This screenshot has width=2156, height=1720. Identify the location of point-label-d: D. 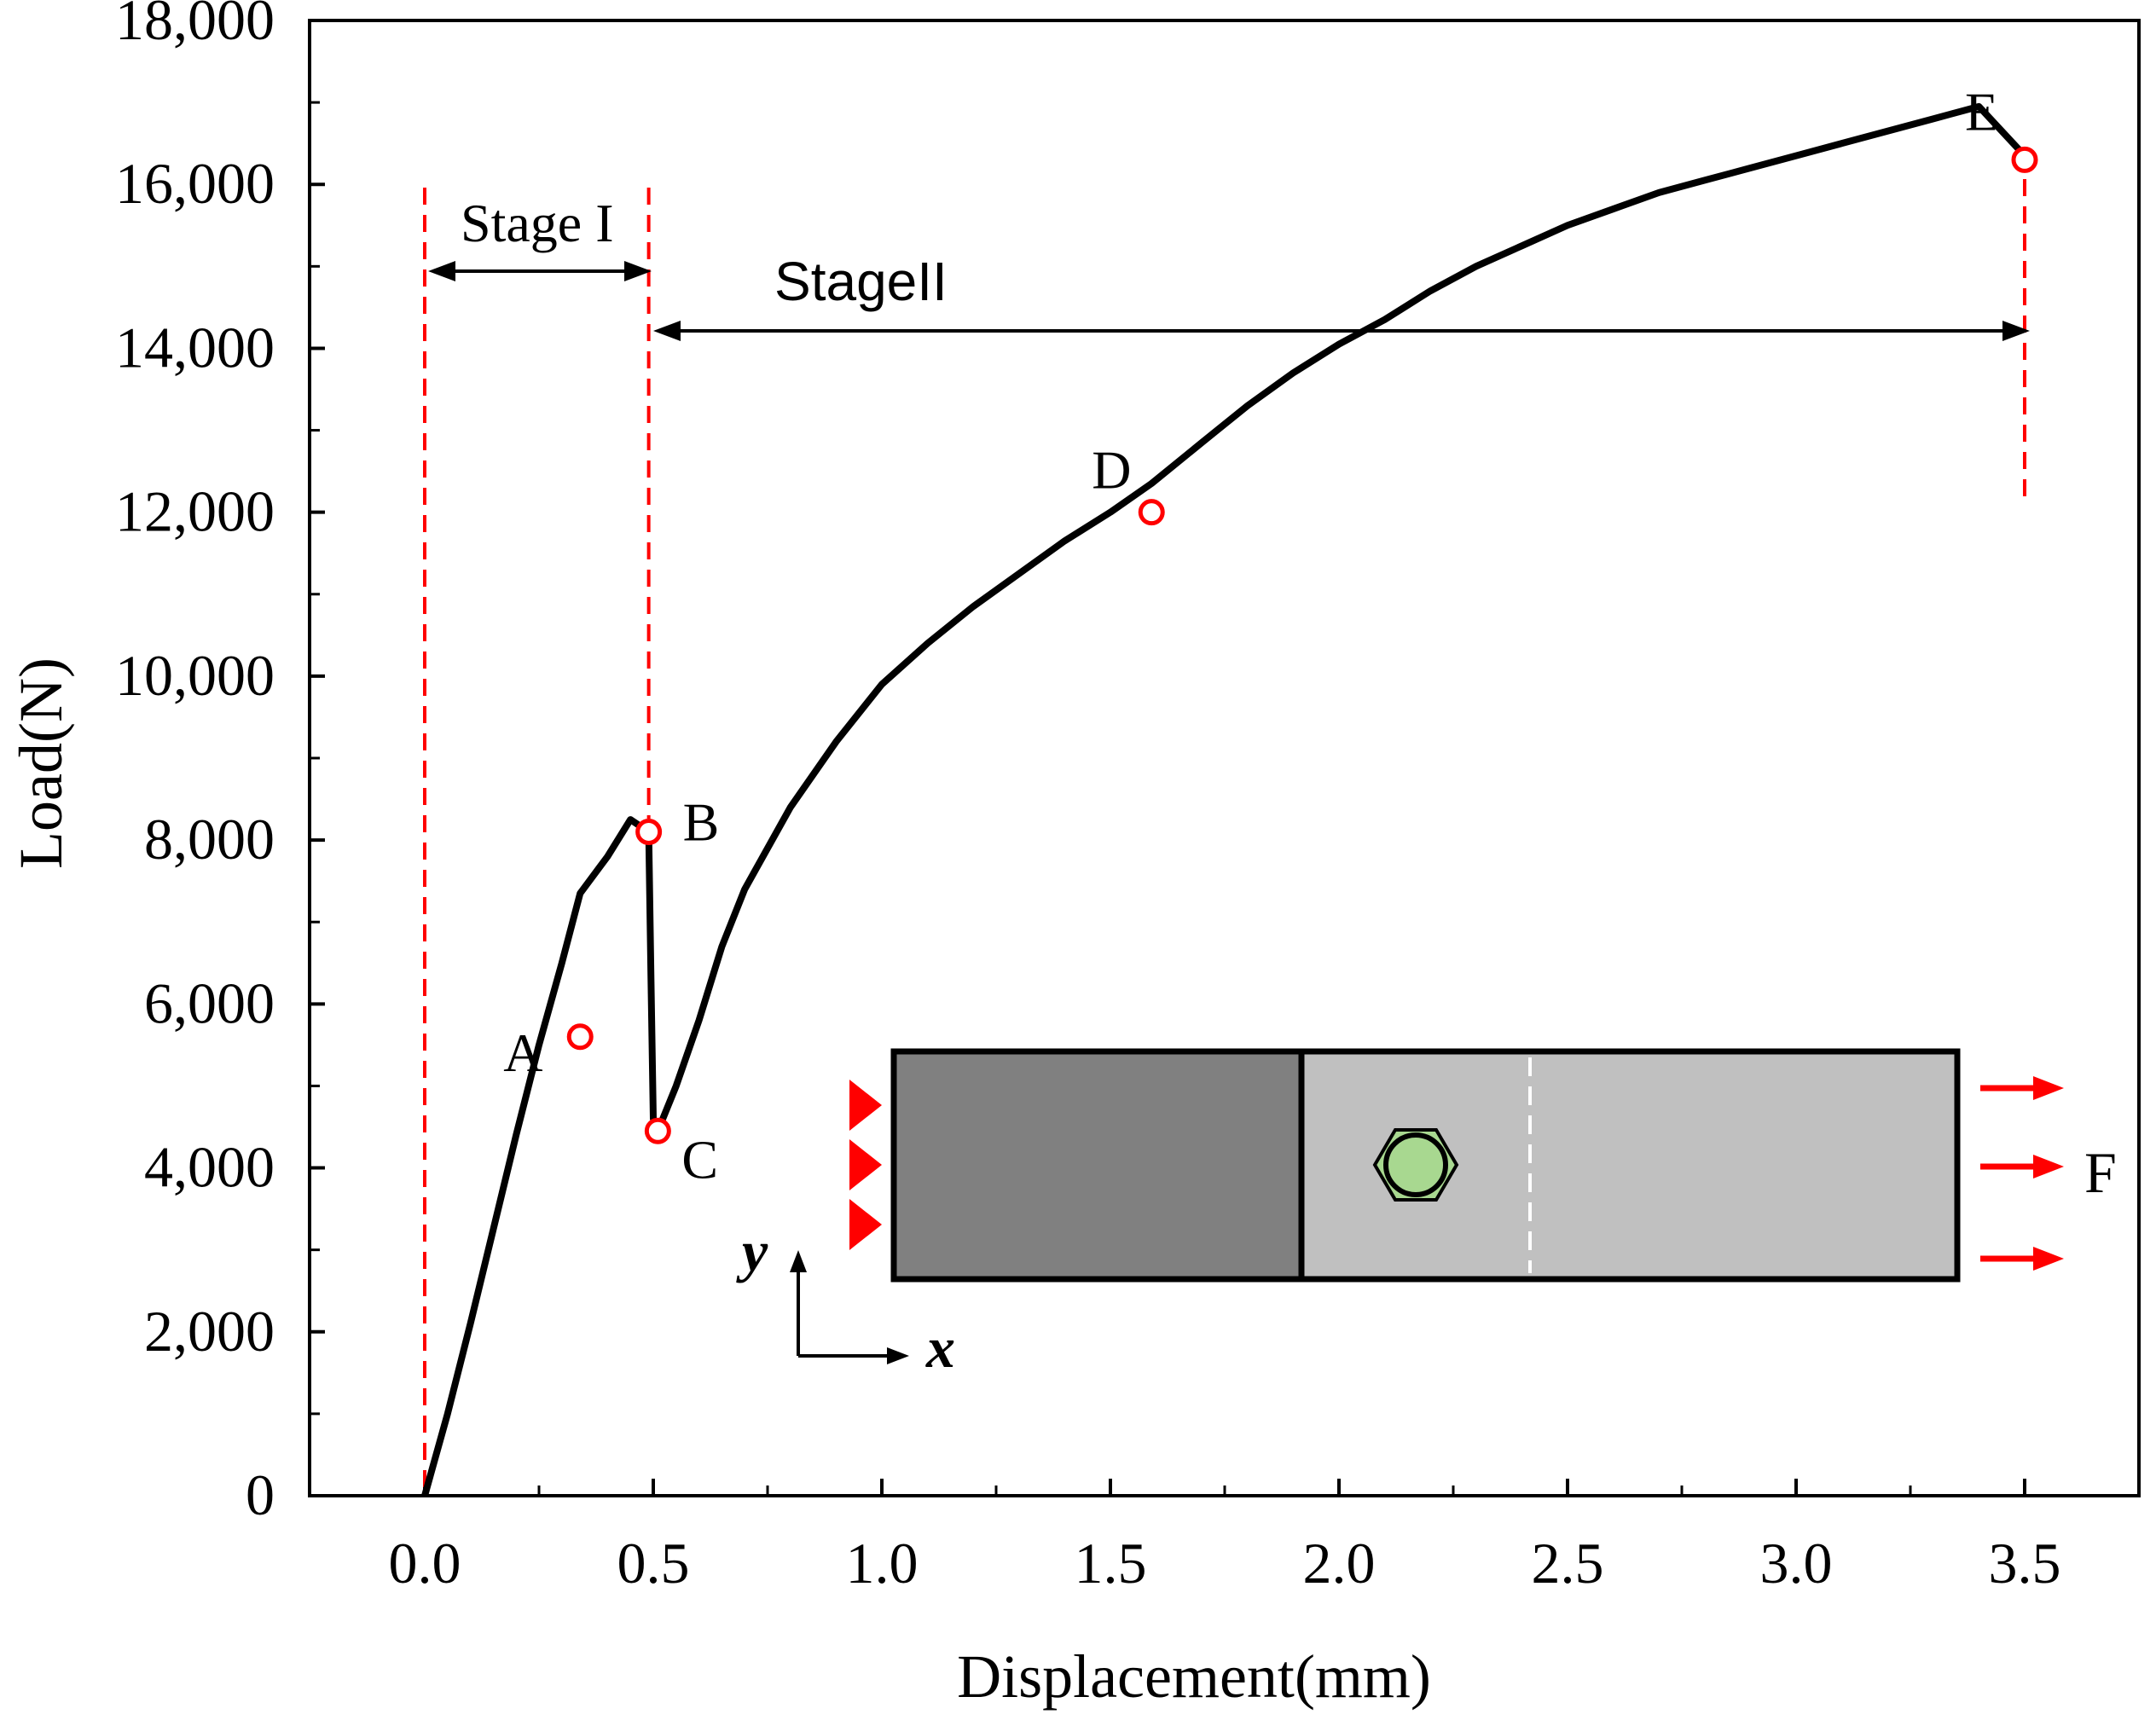
(1111, 471).